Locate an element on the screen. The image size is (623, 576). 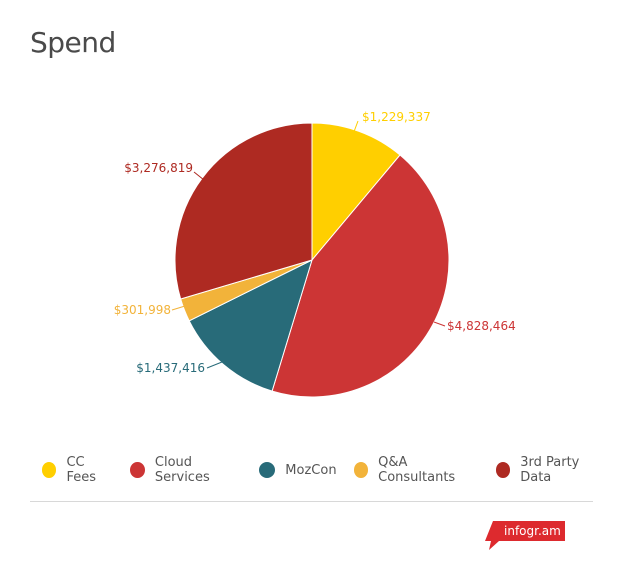
brand-link: infogr.am is located at coordinates (532, 531).